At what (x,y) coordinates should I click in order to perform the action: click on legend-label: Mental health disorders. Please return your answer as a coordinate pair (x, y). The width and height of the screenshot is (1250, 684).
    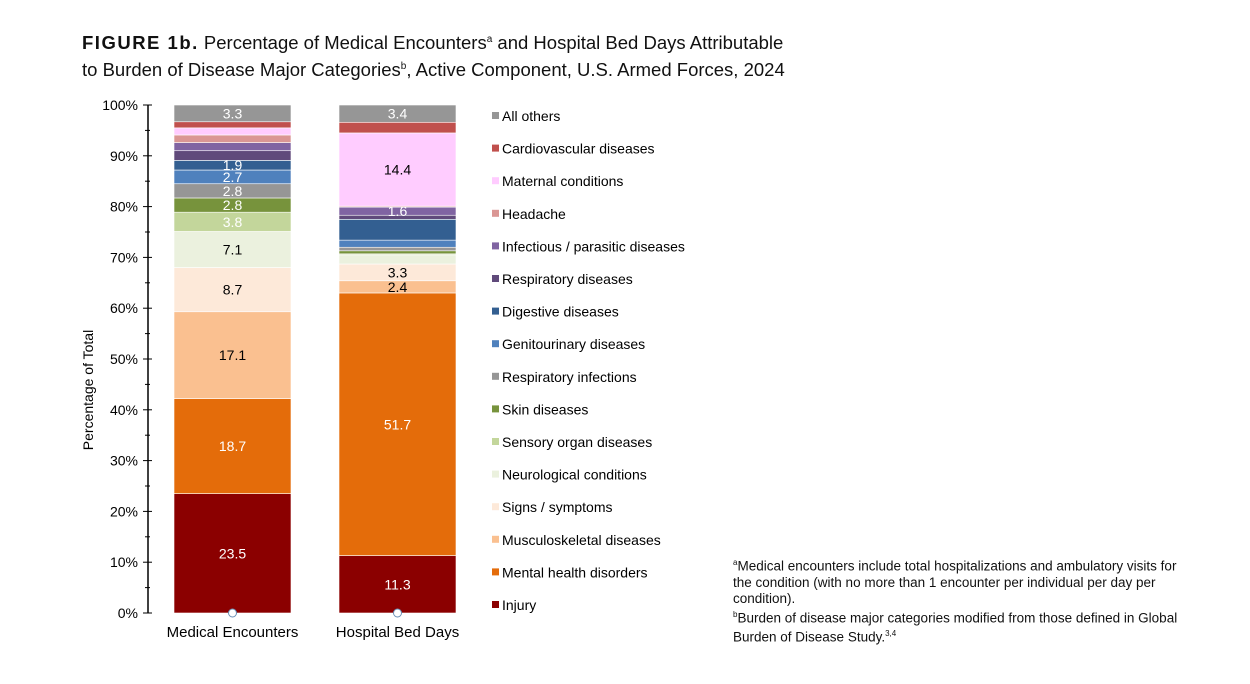
    Looking at the image, I should click on (575, 572).